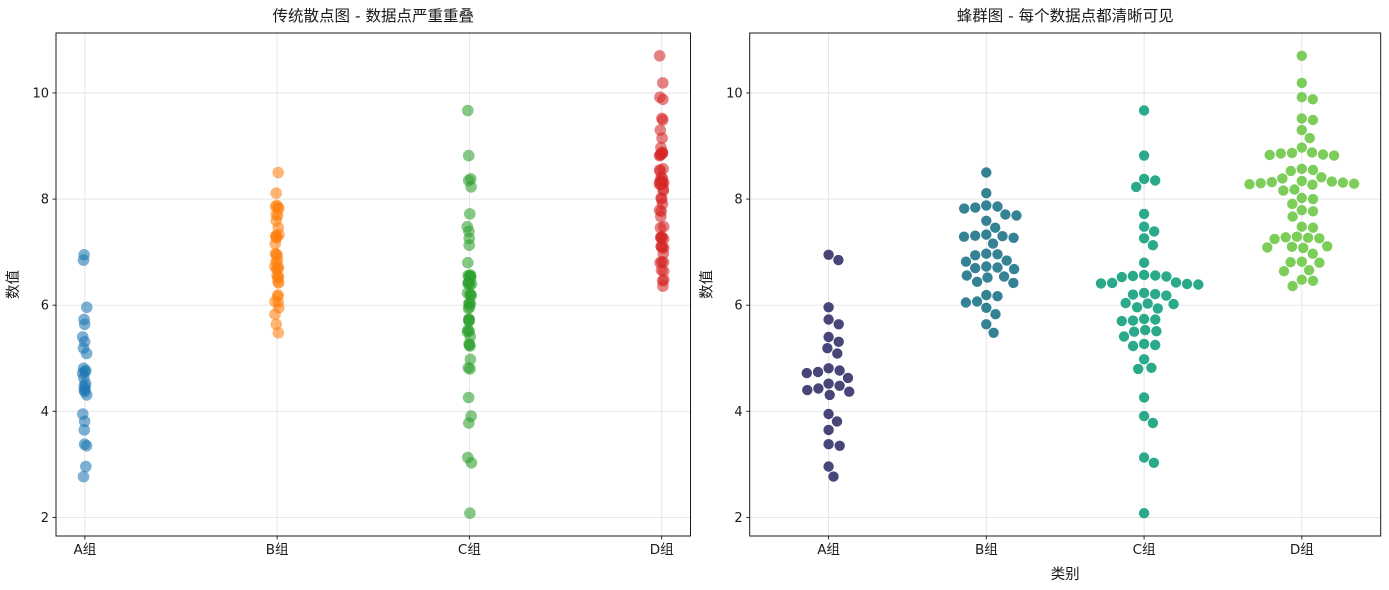 The height and width of the screenshot is (590, 1389). I want to click on series-D组, so click(1302, 171).